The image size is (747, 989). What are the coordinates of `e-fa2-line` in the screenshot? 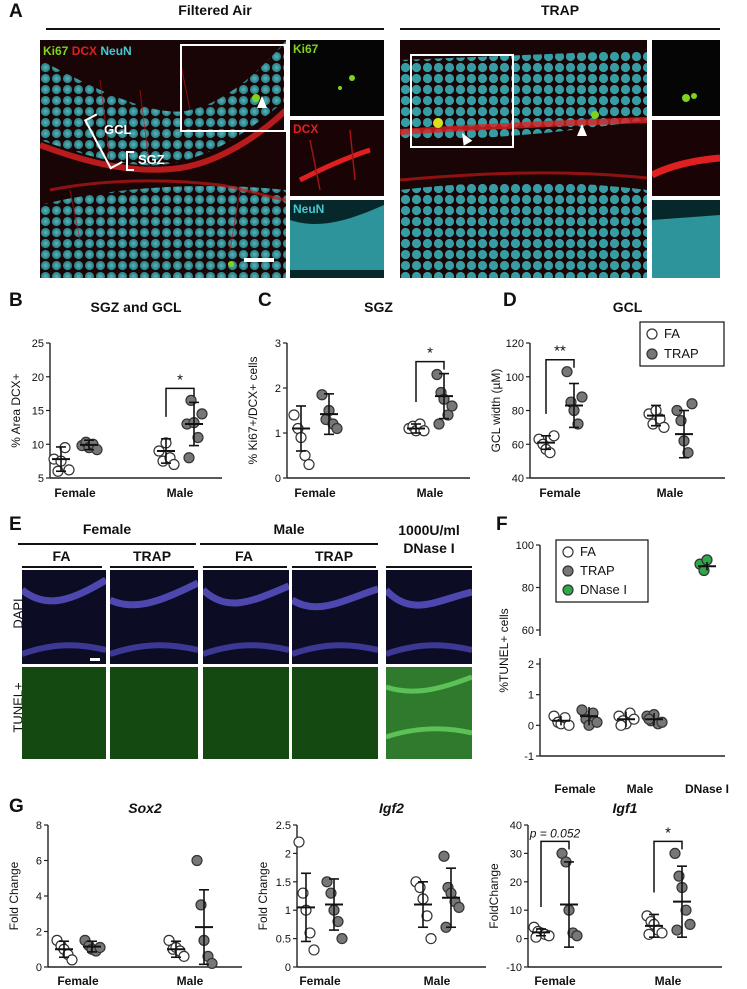 It's located at (245, 567).